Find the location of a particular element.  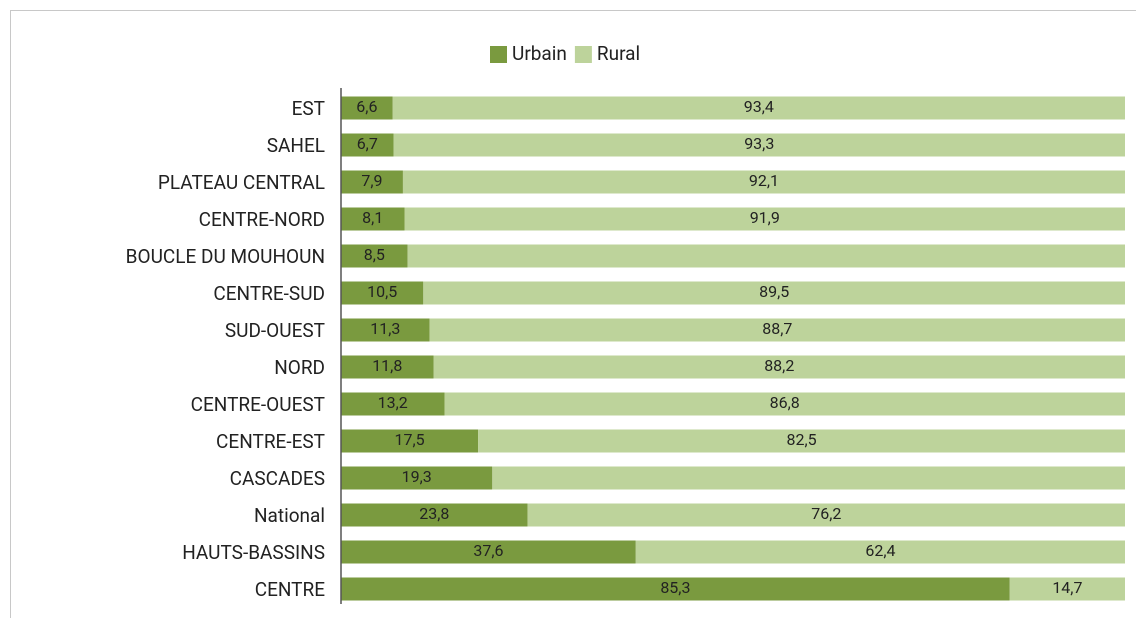

data-label: 7,9 is located at coordinates (371, 180).